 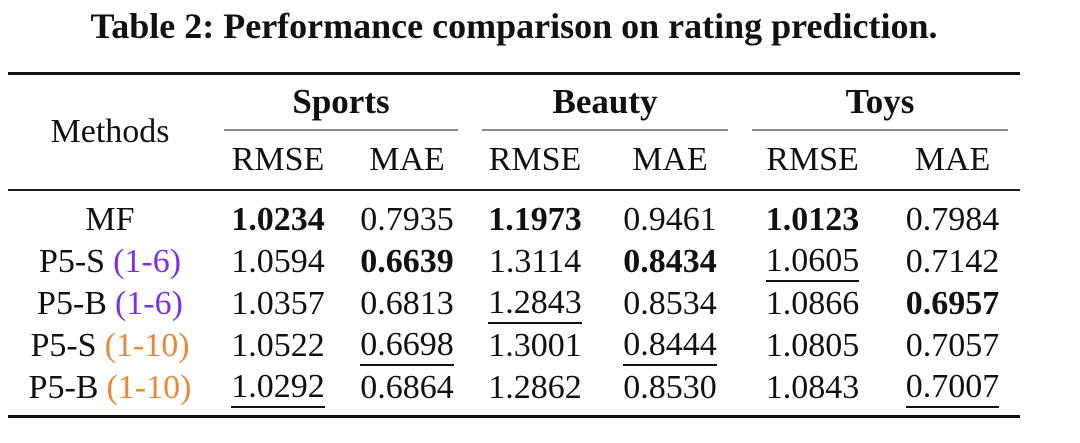 I want to click on value-cell: 1.0357, so click(x=278, y=304).